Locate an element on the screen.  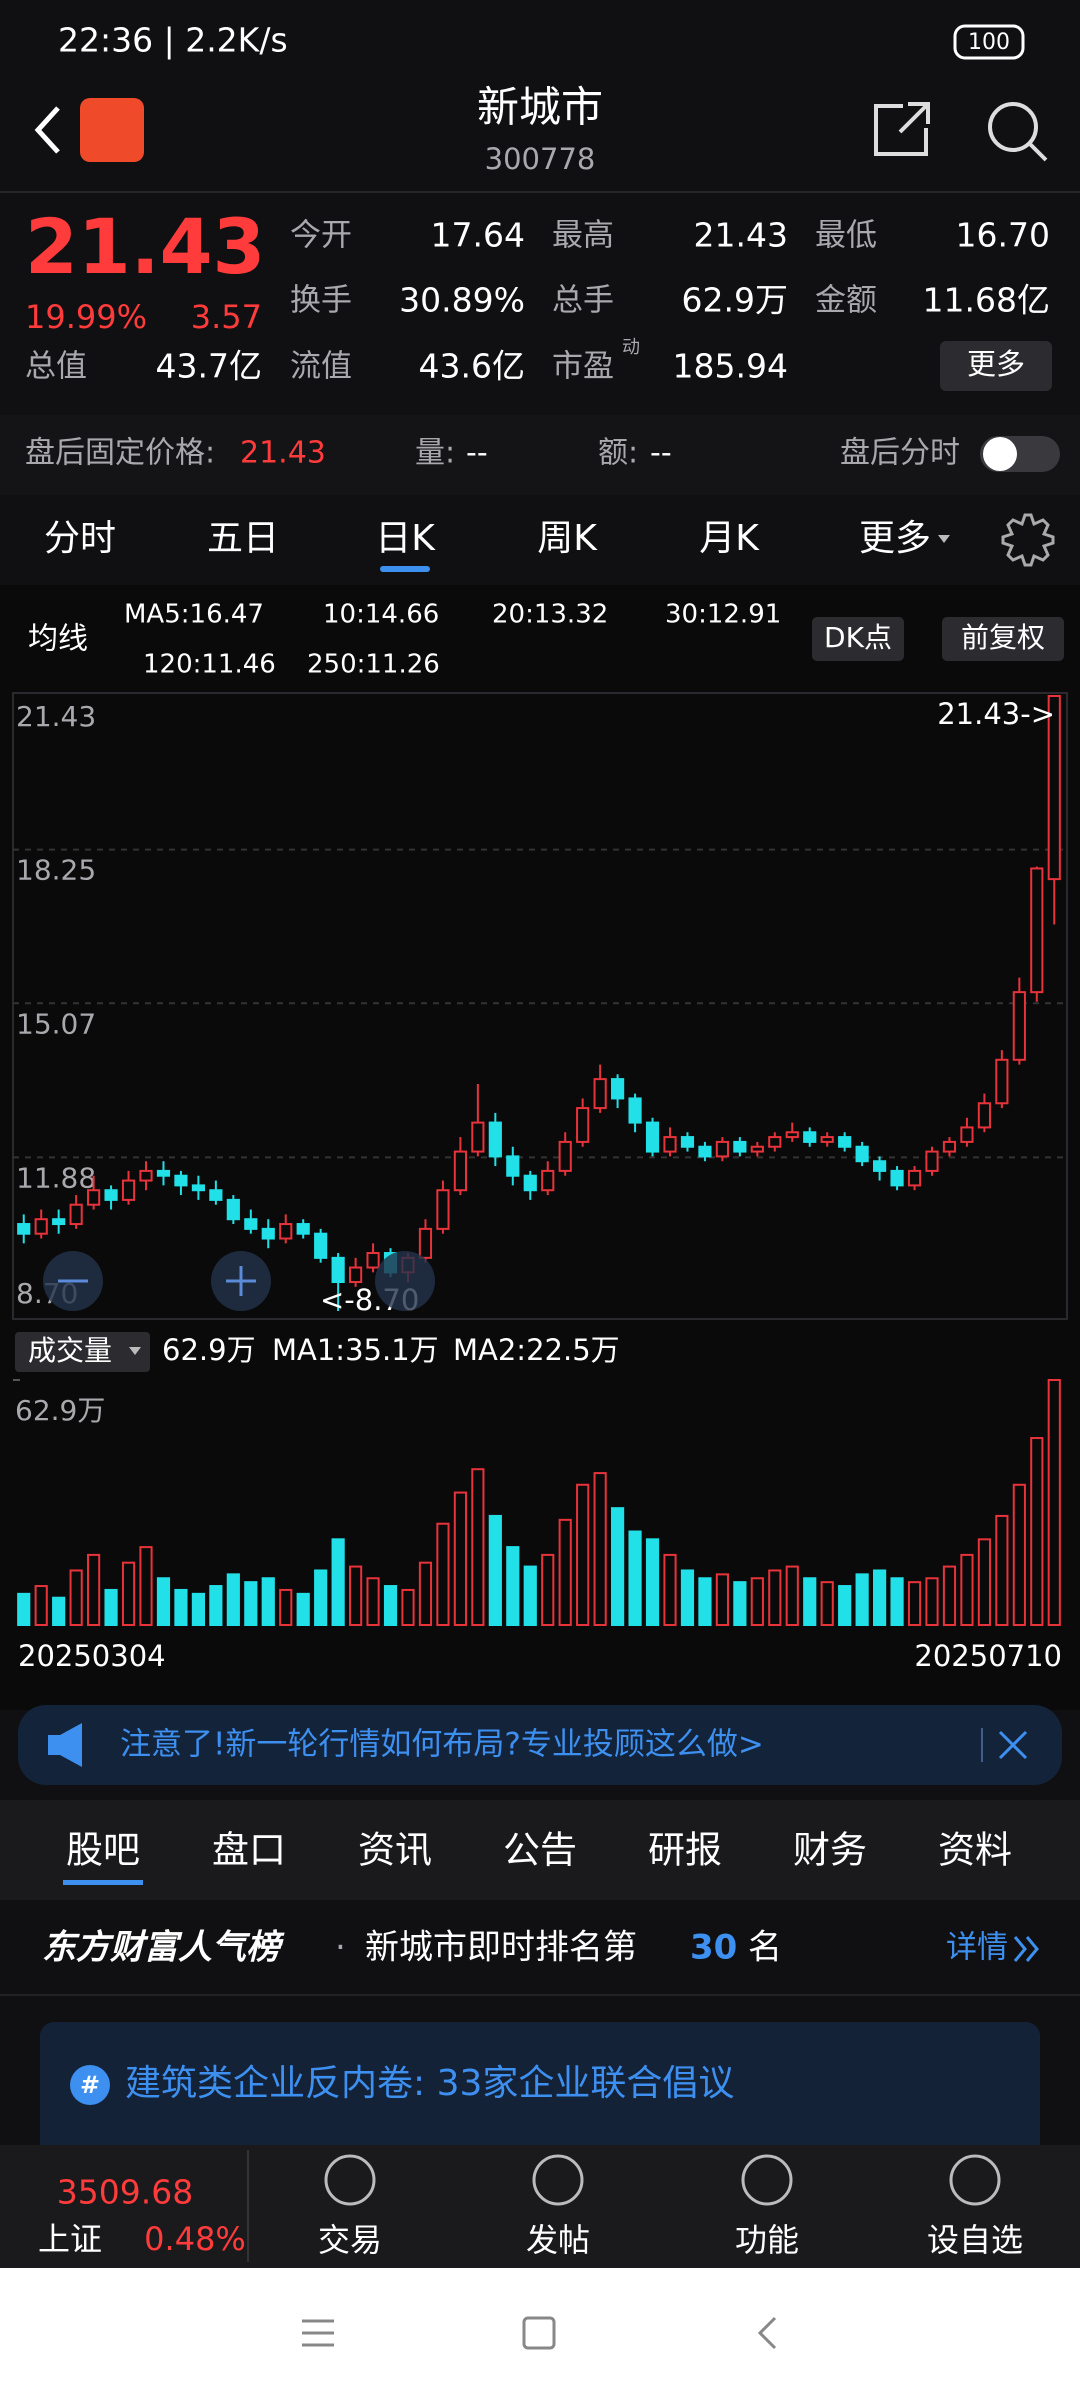
fq-label: 前复权 is located at coordinates (1003, 637).